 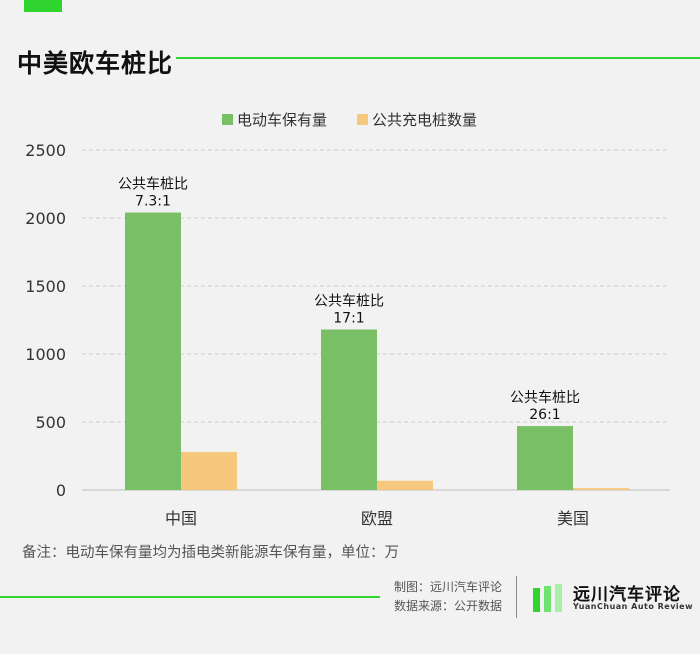 What do you see at coordinates (45, 320) in the screenshot?
I see `y-axis-ticks: 0 500 1000 1500 2000 2500` at bounding box center [45, 320].